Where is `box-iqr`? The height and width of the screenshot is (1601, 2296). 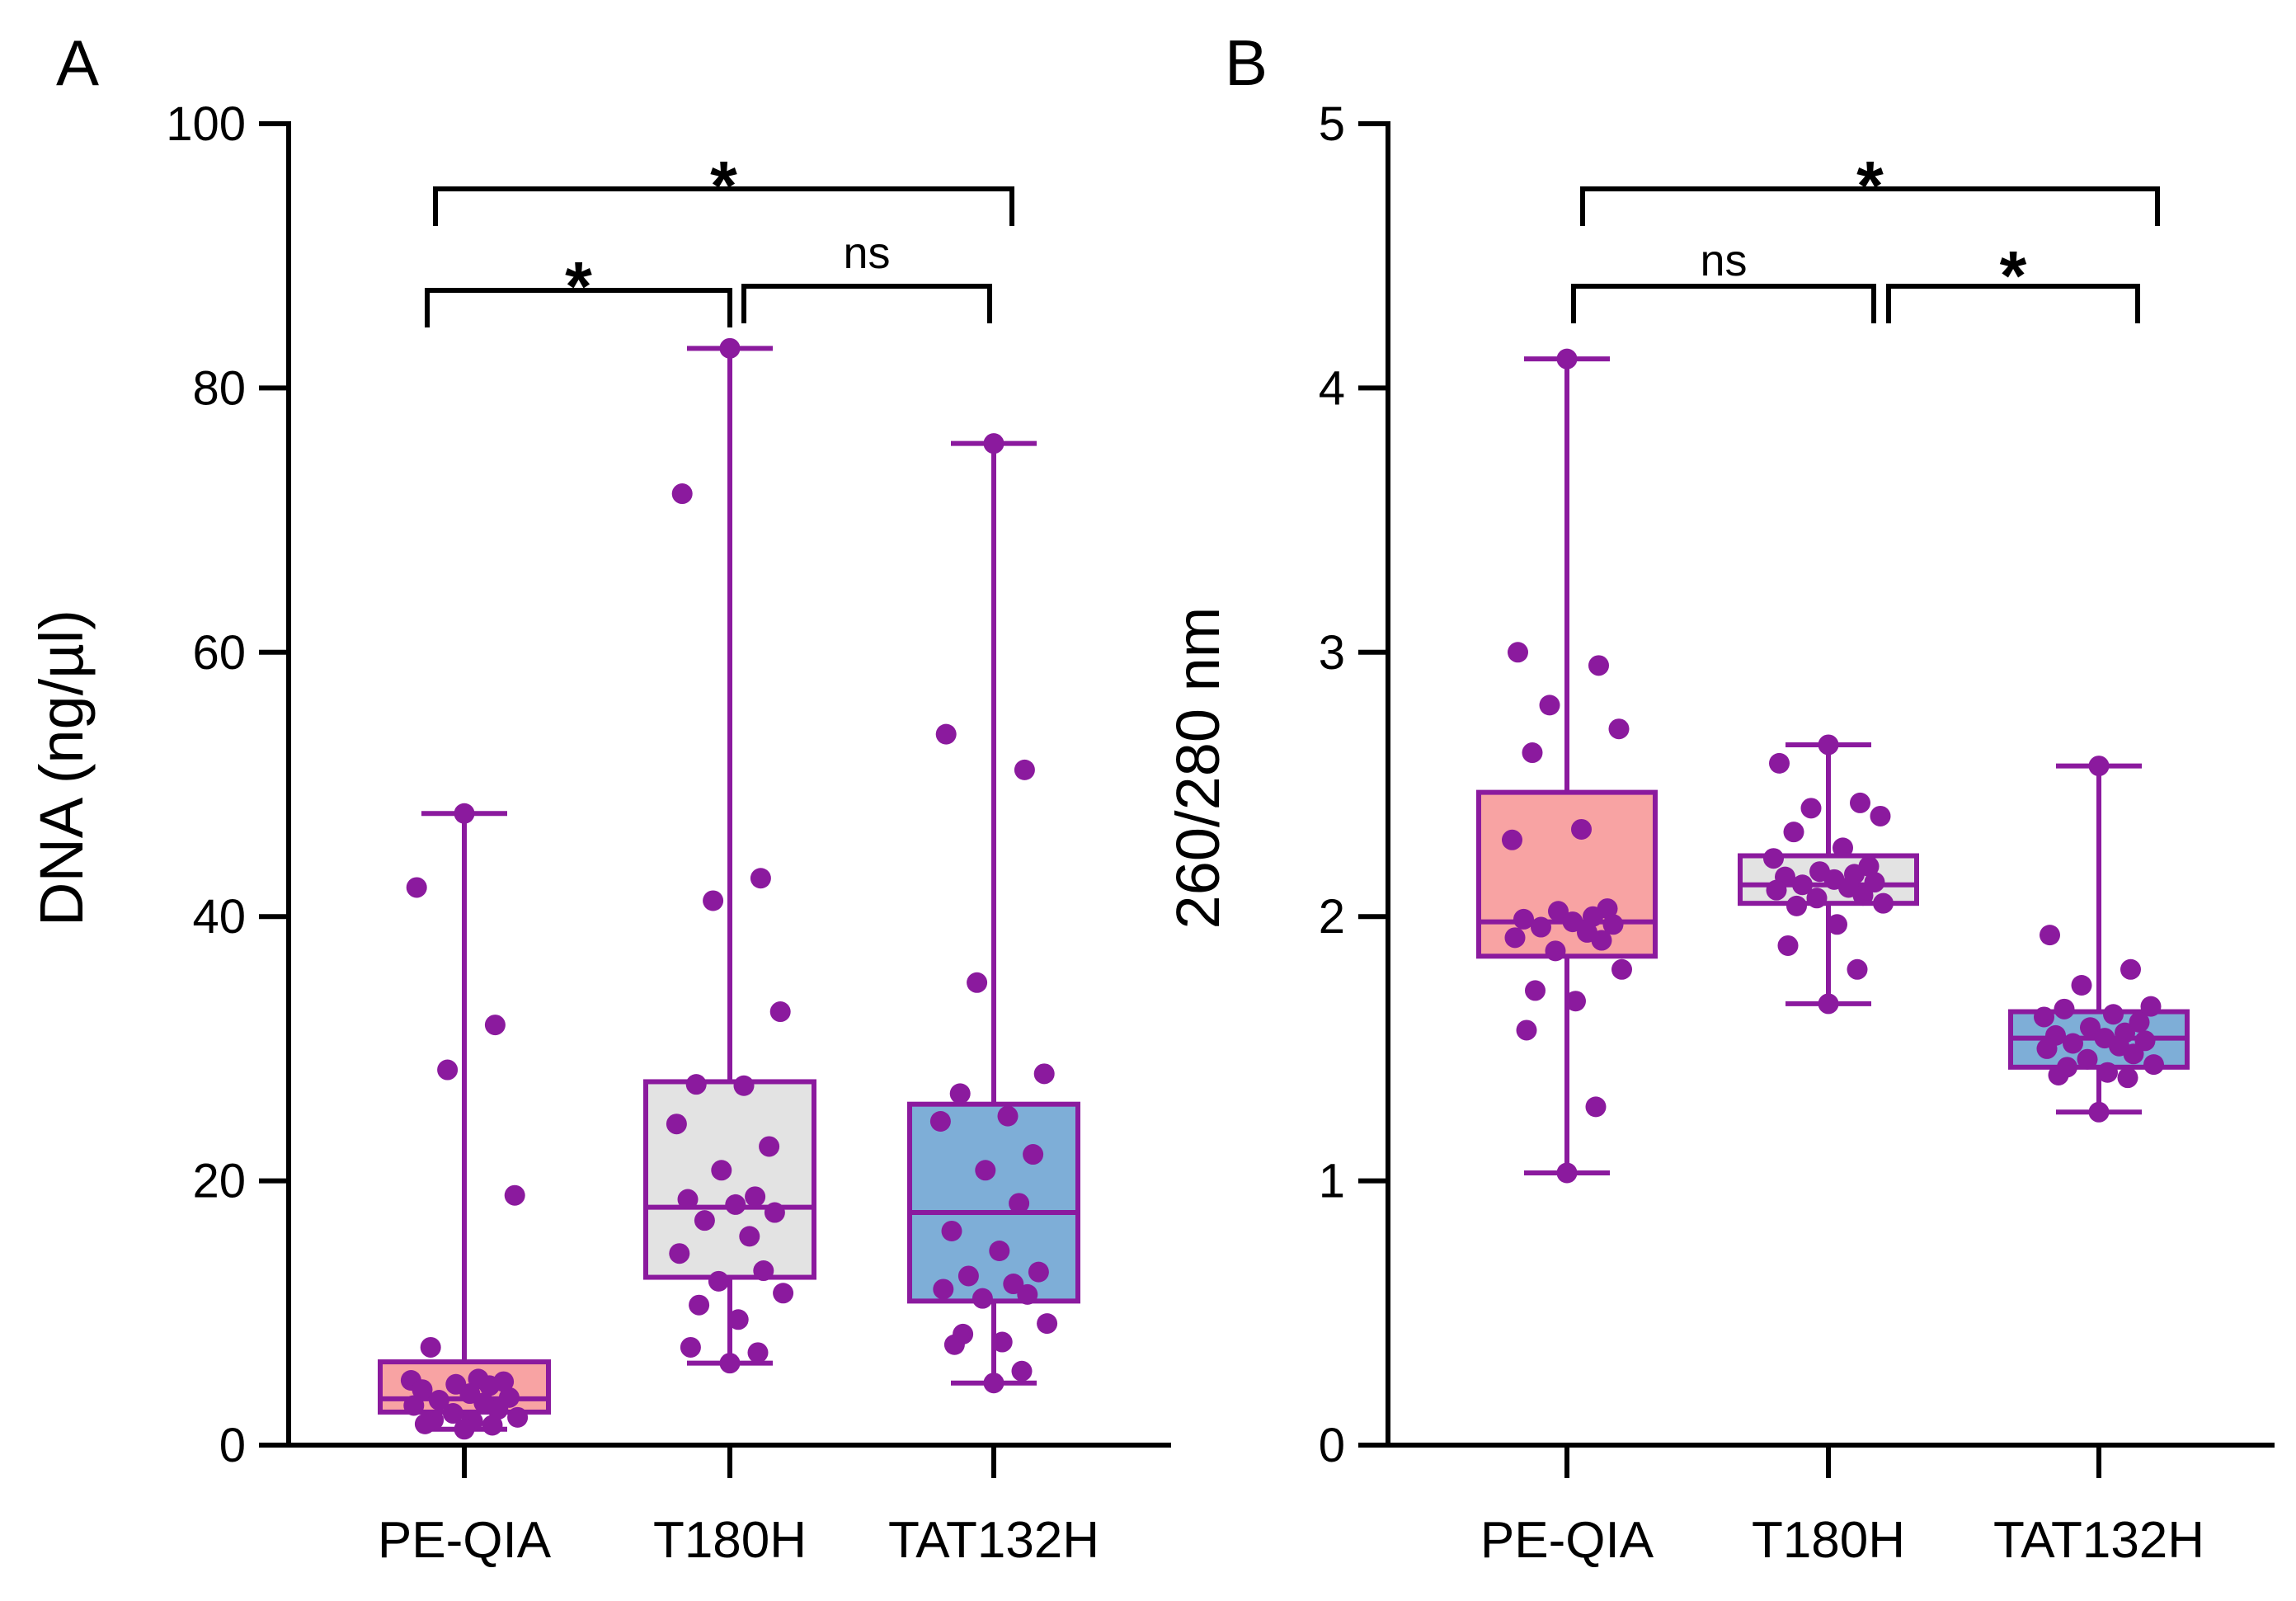 box-iqr is located at coordinates (993, 1202).